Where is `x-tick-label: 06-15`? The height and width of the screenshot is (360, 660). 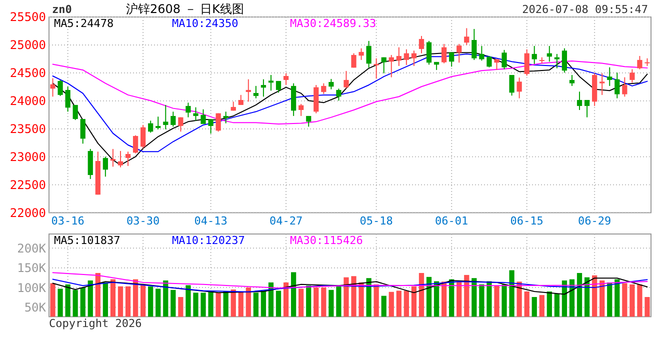 x-tick-label: 06-15 is located at coordinates (527, 221).